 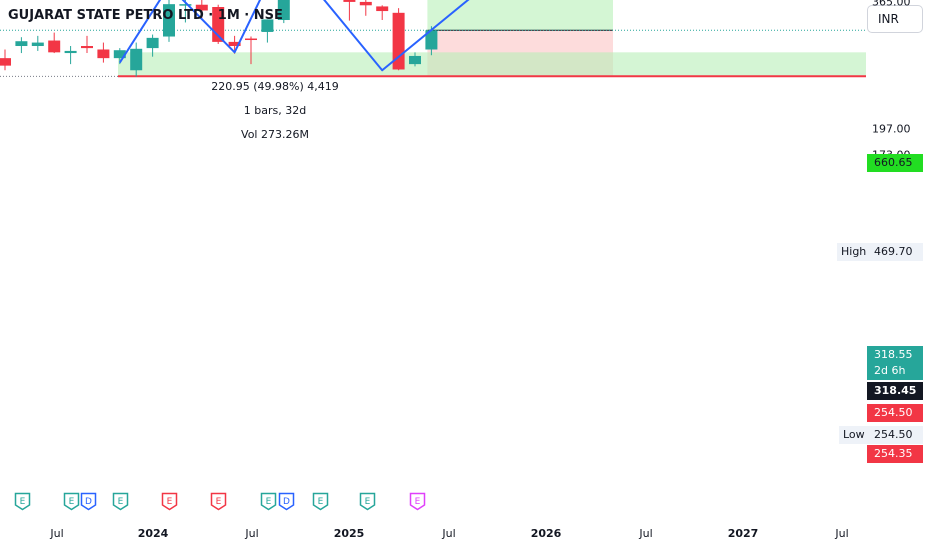 What do you see at coordinates (895, 435) in the screenshot?
I see `low-price-badge: 254.50` at bounding box center [895, 435].